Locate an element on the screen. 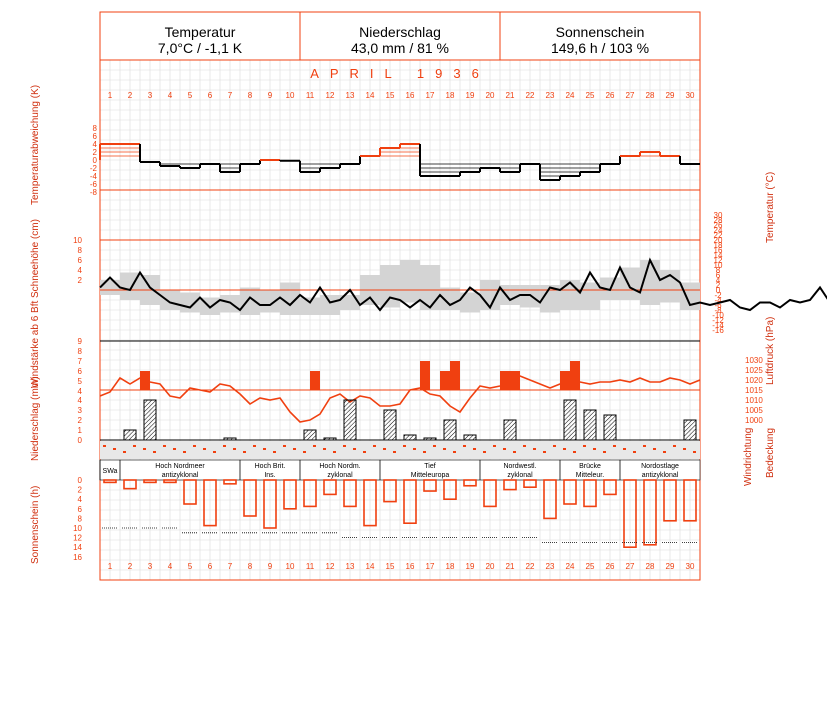  wind-force-tick: 9 is located at coordinates (80, 341).